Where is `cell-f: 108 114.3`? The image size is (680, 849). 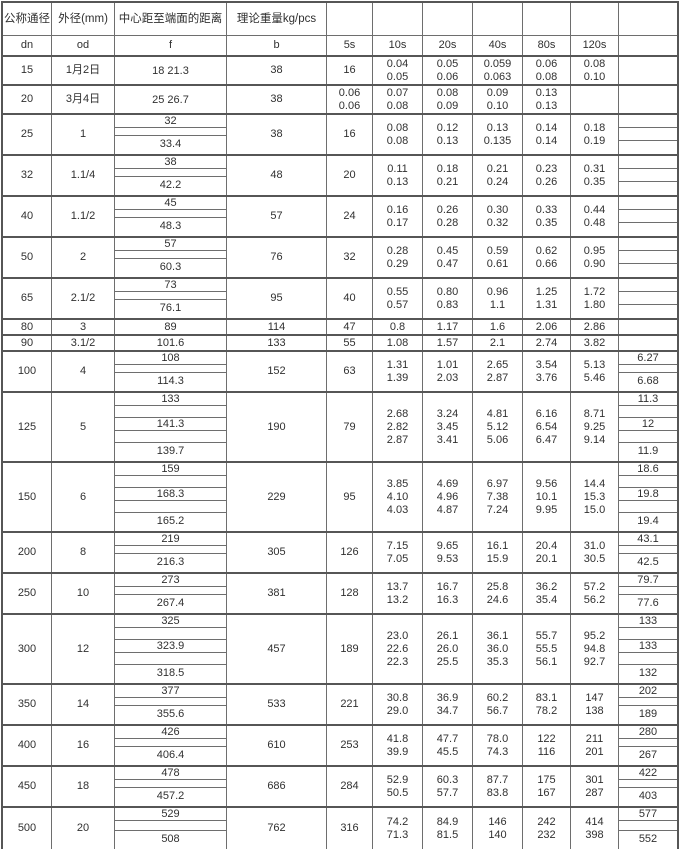
cell-f: 108 114.3 is located at coordinates (171, 371).